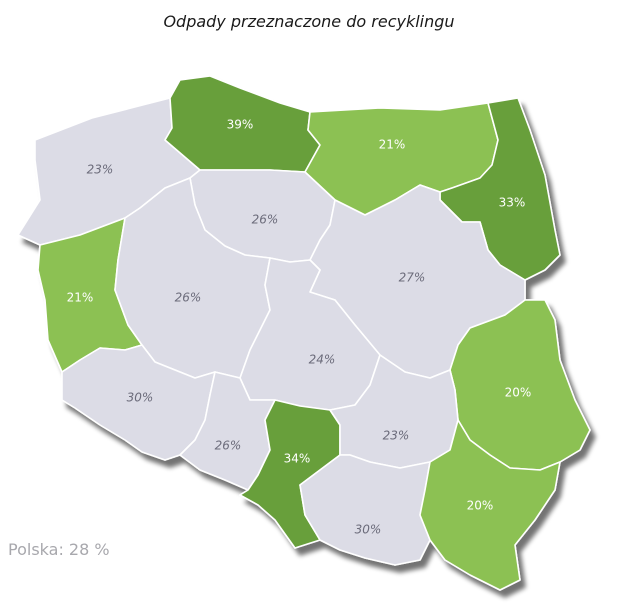  Describe the element at coordinates (80, 298) in the screenshot. I see `label-lubuskie: 21%` at that location.